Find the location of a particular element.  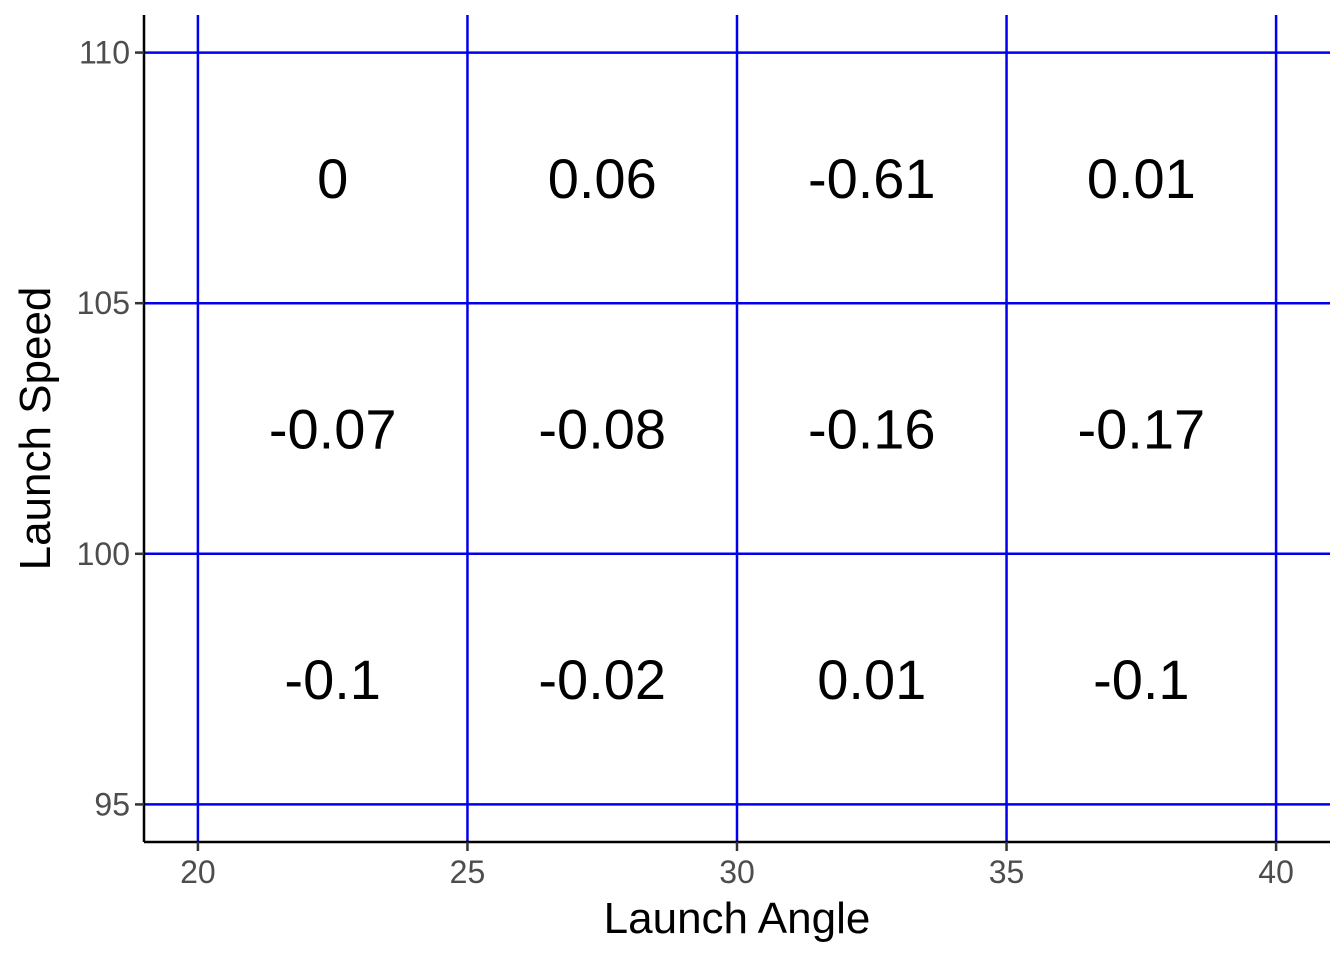

y-tick-label: 110 is located at coordinates (104, 53).